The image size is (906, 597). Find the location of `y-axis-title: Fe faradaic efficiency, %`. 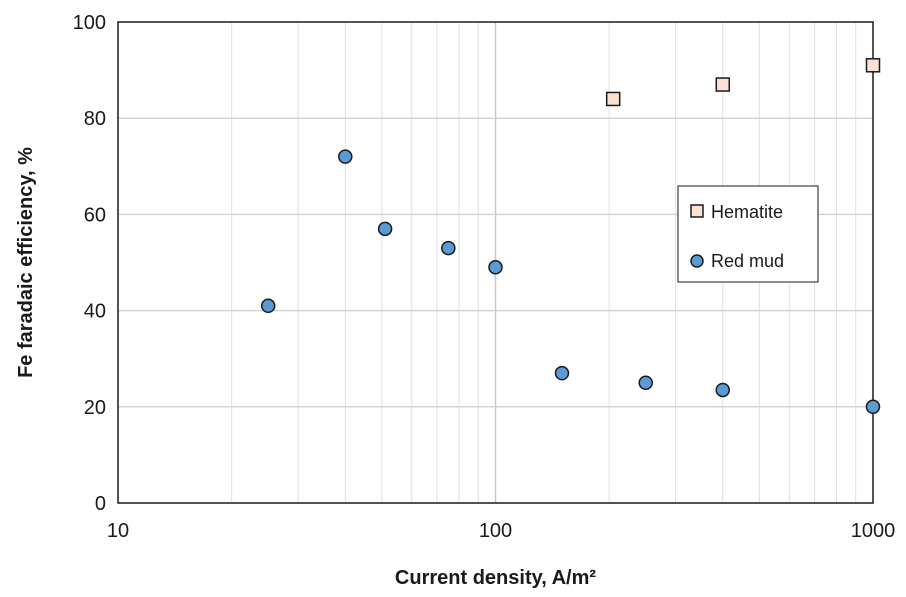

y-axis-title: Fe faradaic efficiency, % is located at coordinates (26, 262).